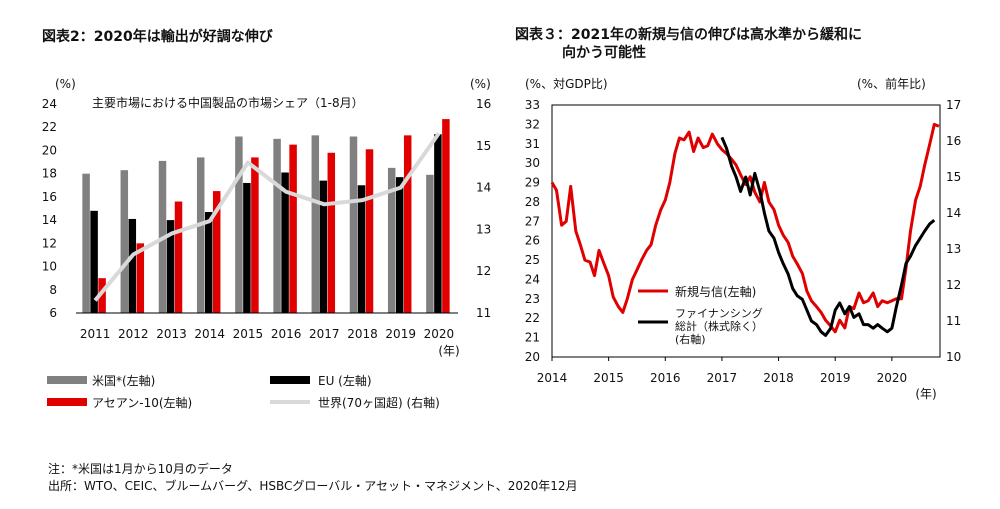 The height and width of the screenshot is (509, 1000). I want to click on left-tick-label: 16, so click(49, 197).